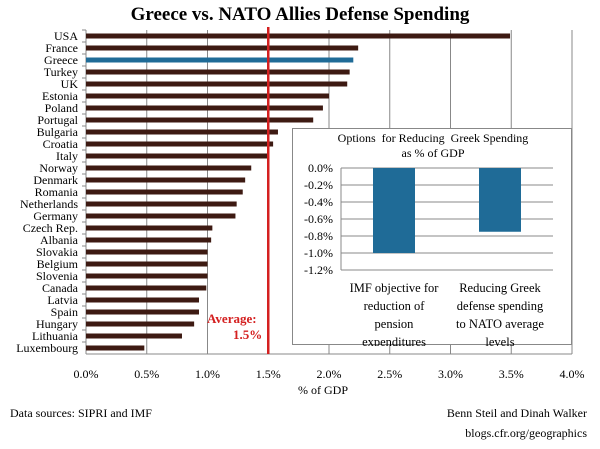 The height and width of the screenshot is (449, 600). I want to click on x-tick-label: 0.5%, so click(146, 374).